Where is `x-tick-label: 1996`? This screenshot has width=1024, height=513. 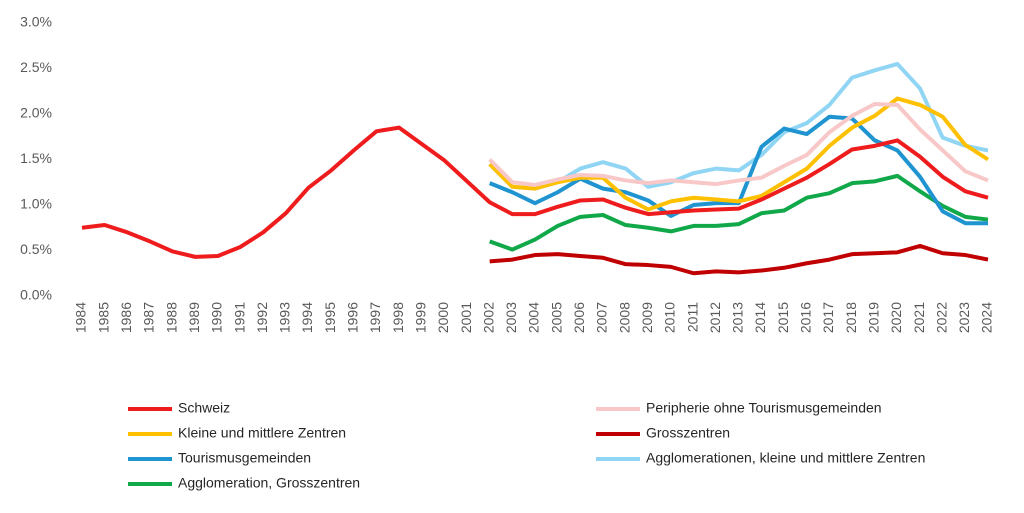 x-tick-label: 1996 is located at coordinates (353, 317).